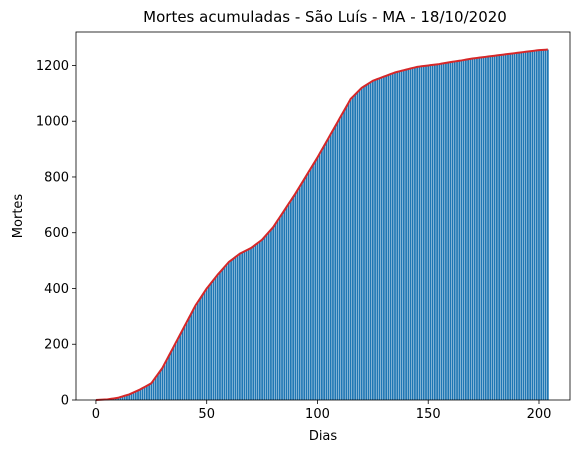 Image resolution: width=580 pixels, height=453 pixels. Describe the element at coordinates (322, 411) in the screenshot. I see `x-axis: 0 50 100 150 200` at that location.